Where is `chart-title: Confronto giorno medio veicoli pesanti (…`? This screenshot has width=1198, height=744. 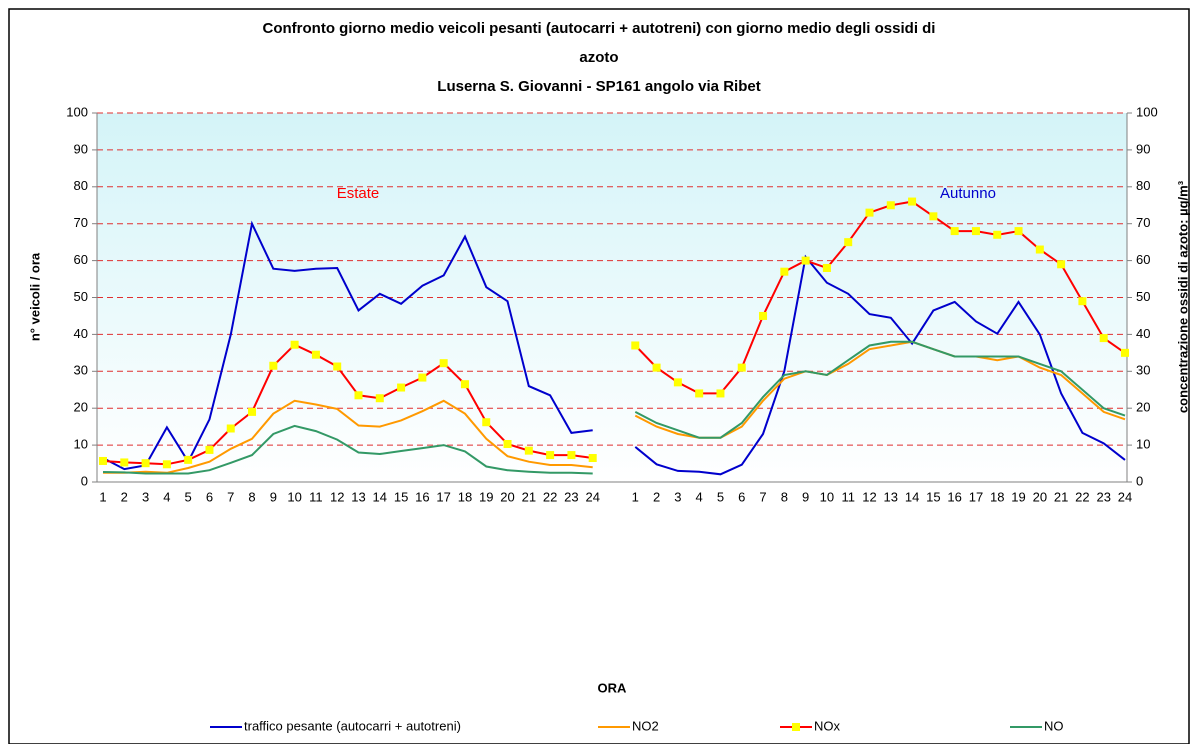
chart-title: Confronto giorno medio veicoli pesanti (… is located at coordinates (599, 28).